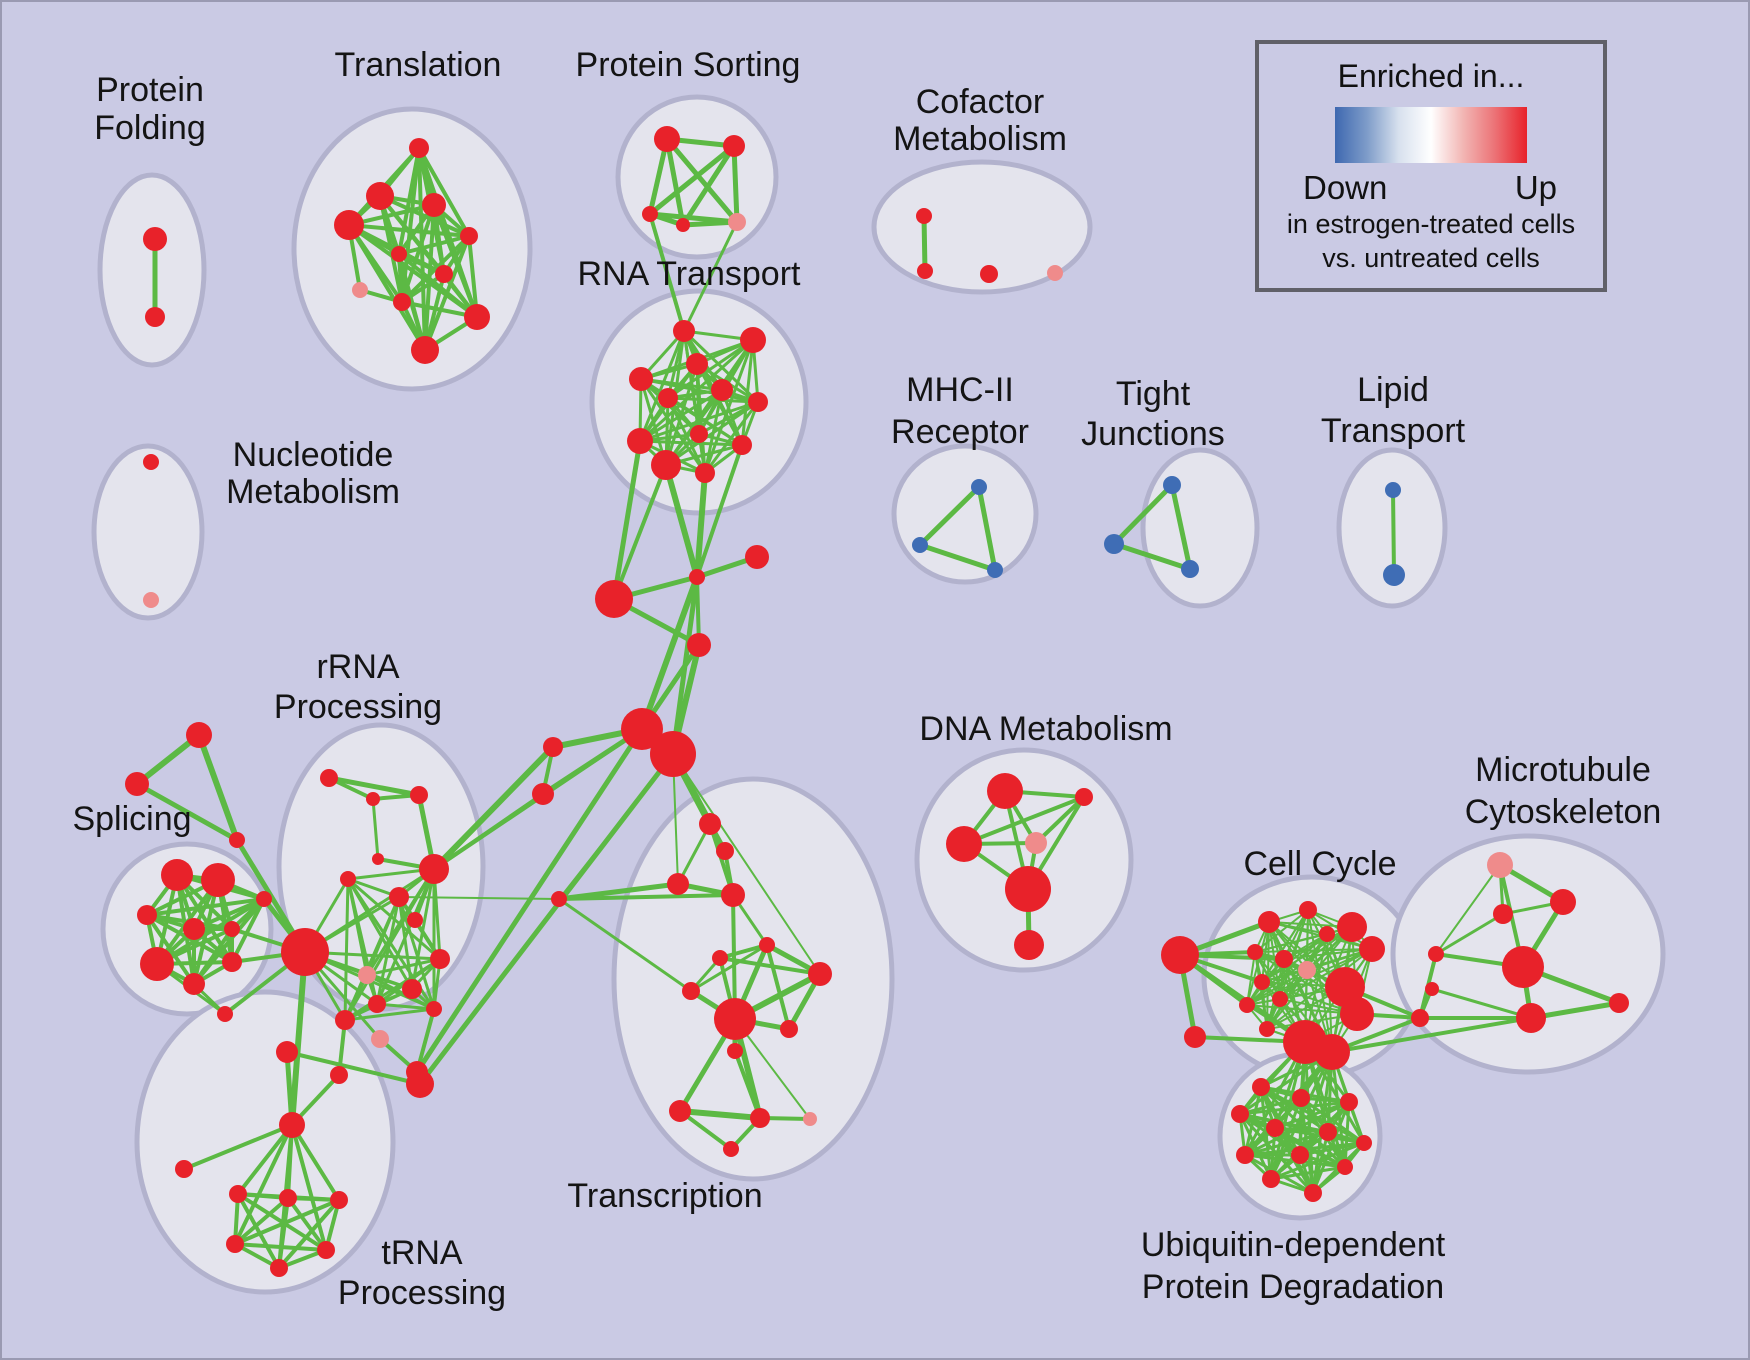 The height and width of the screenshot is (1360, 1750). I want to click on node-lt1, so click(1393, 490).